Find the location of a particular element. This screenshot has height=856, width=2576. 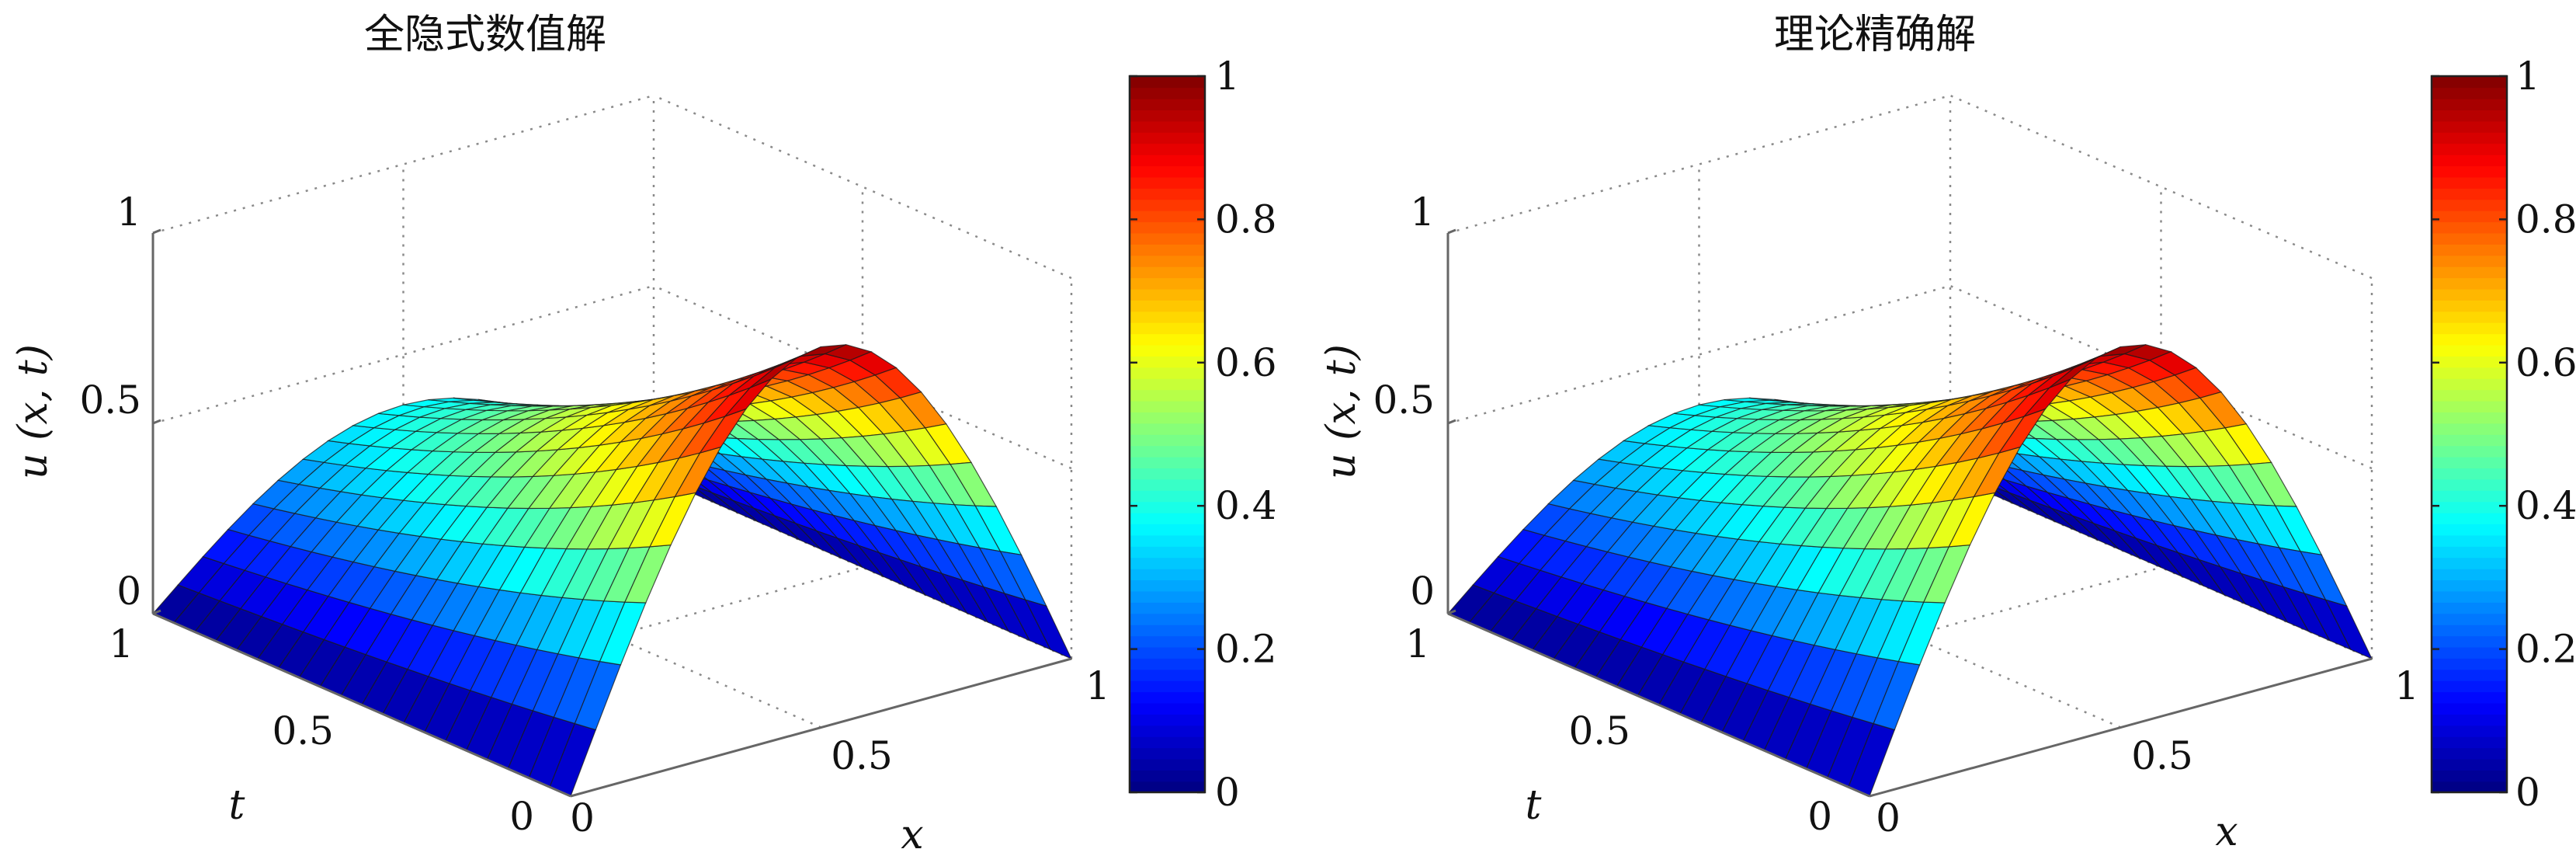

colorbar-tick-label: 0 is located at coordinates (2527, 792).